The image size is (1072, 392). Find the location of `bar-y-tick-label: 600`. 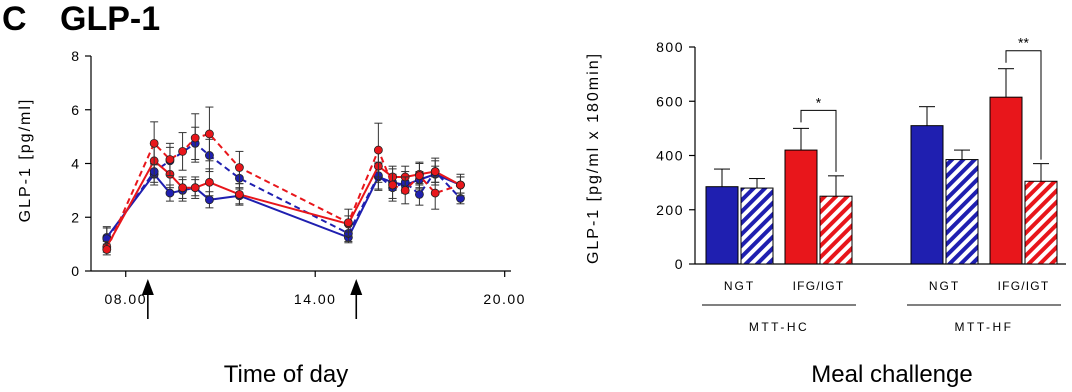

bar-y-tick-label: 600 is located at coordinates (670, 101).